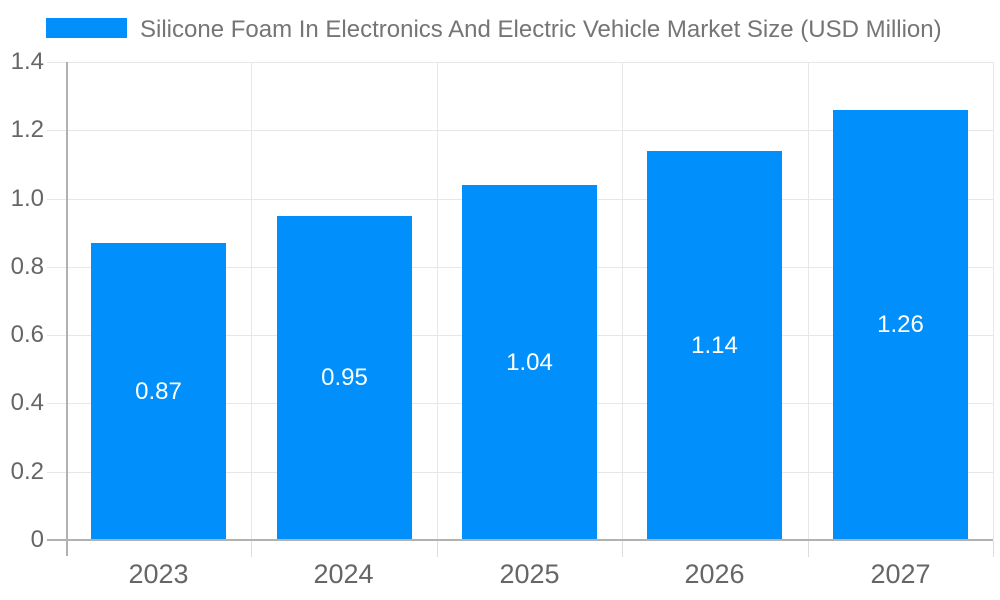 Image resolution: width=1000 pixels, height=600 pixels. What do you see at coordinates (900, 574) in the screenshot?
I see `x-tick-label: 2027` at bounding box center [900, 574].